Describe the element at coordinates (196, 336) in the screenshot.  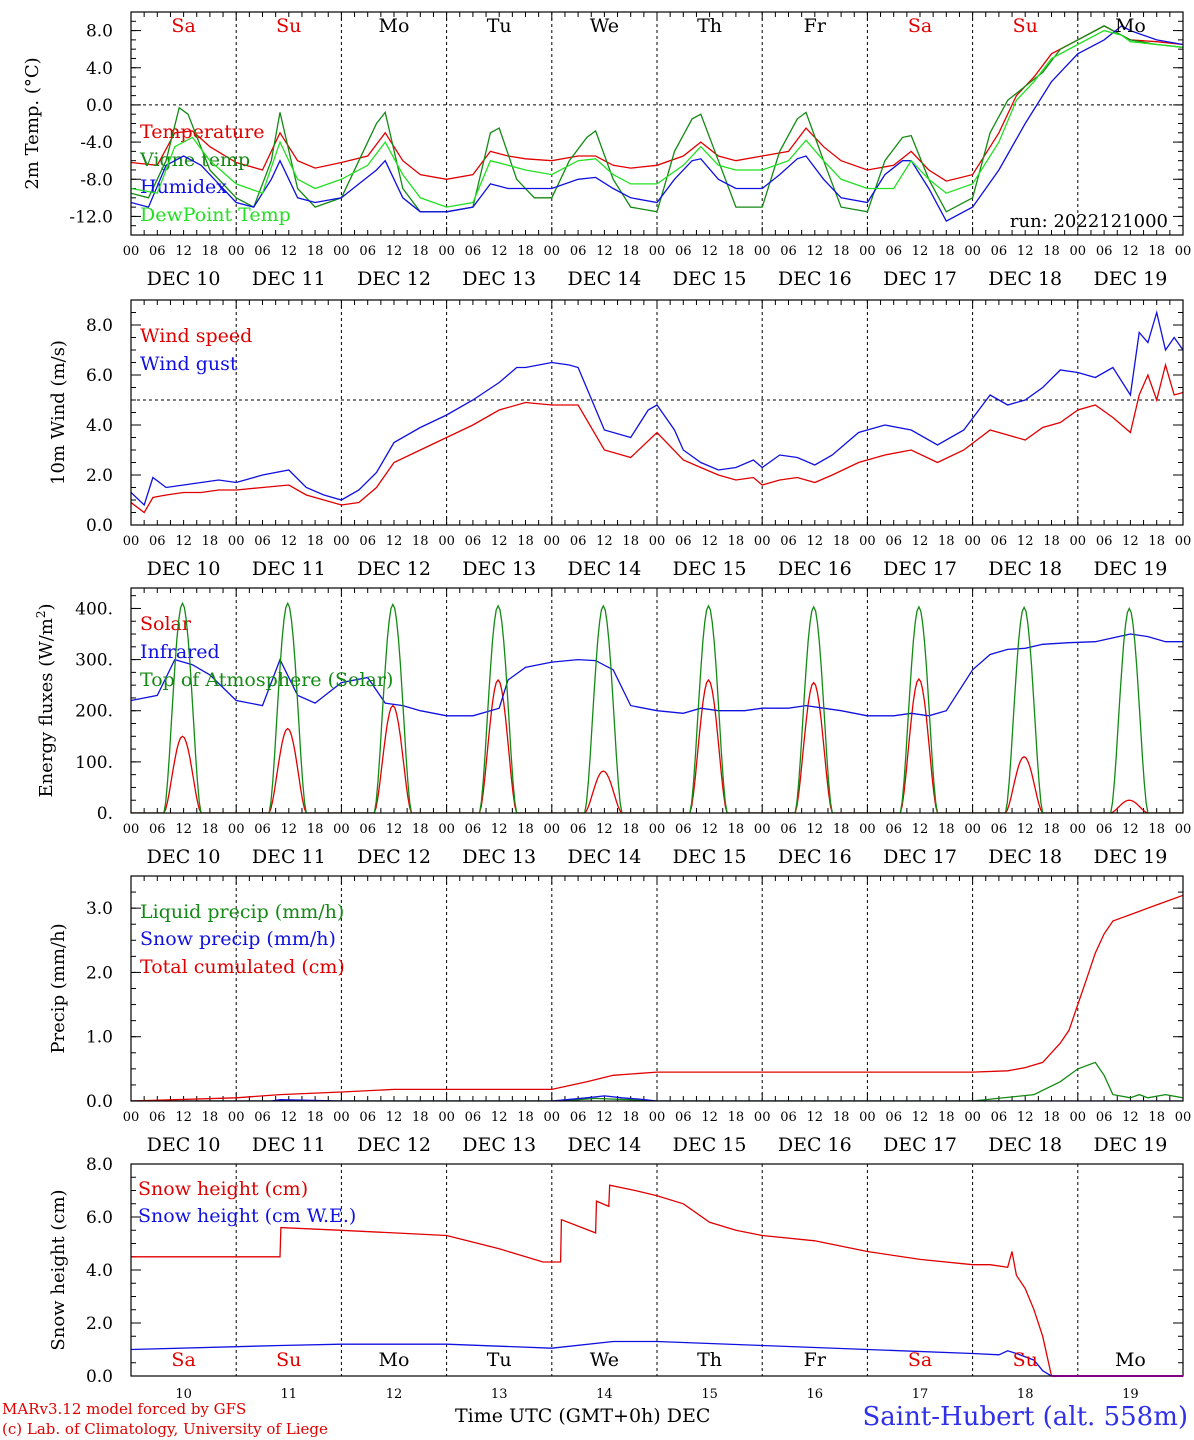
I see `legend-entry: Wind speed` at that location.